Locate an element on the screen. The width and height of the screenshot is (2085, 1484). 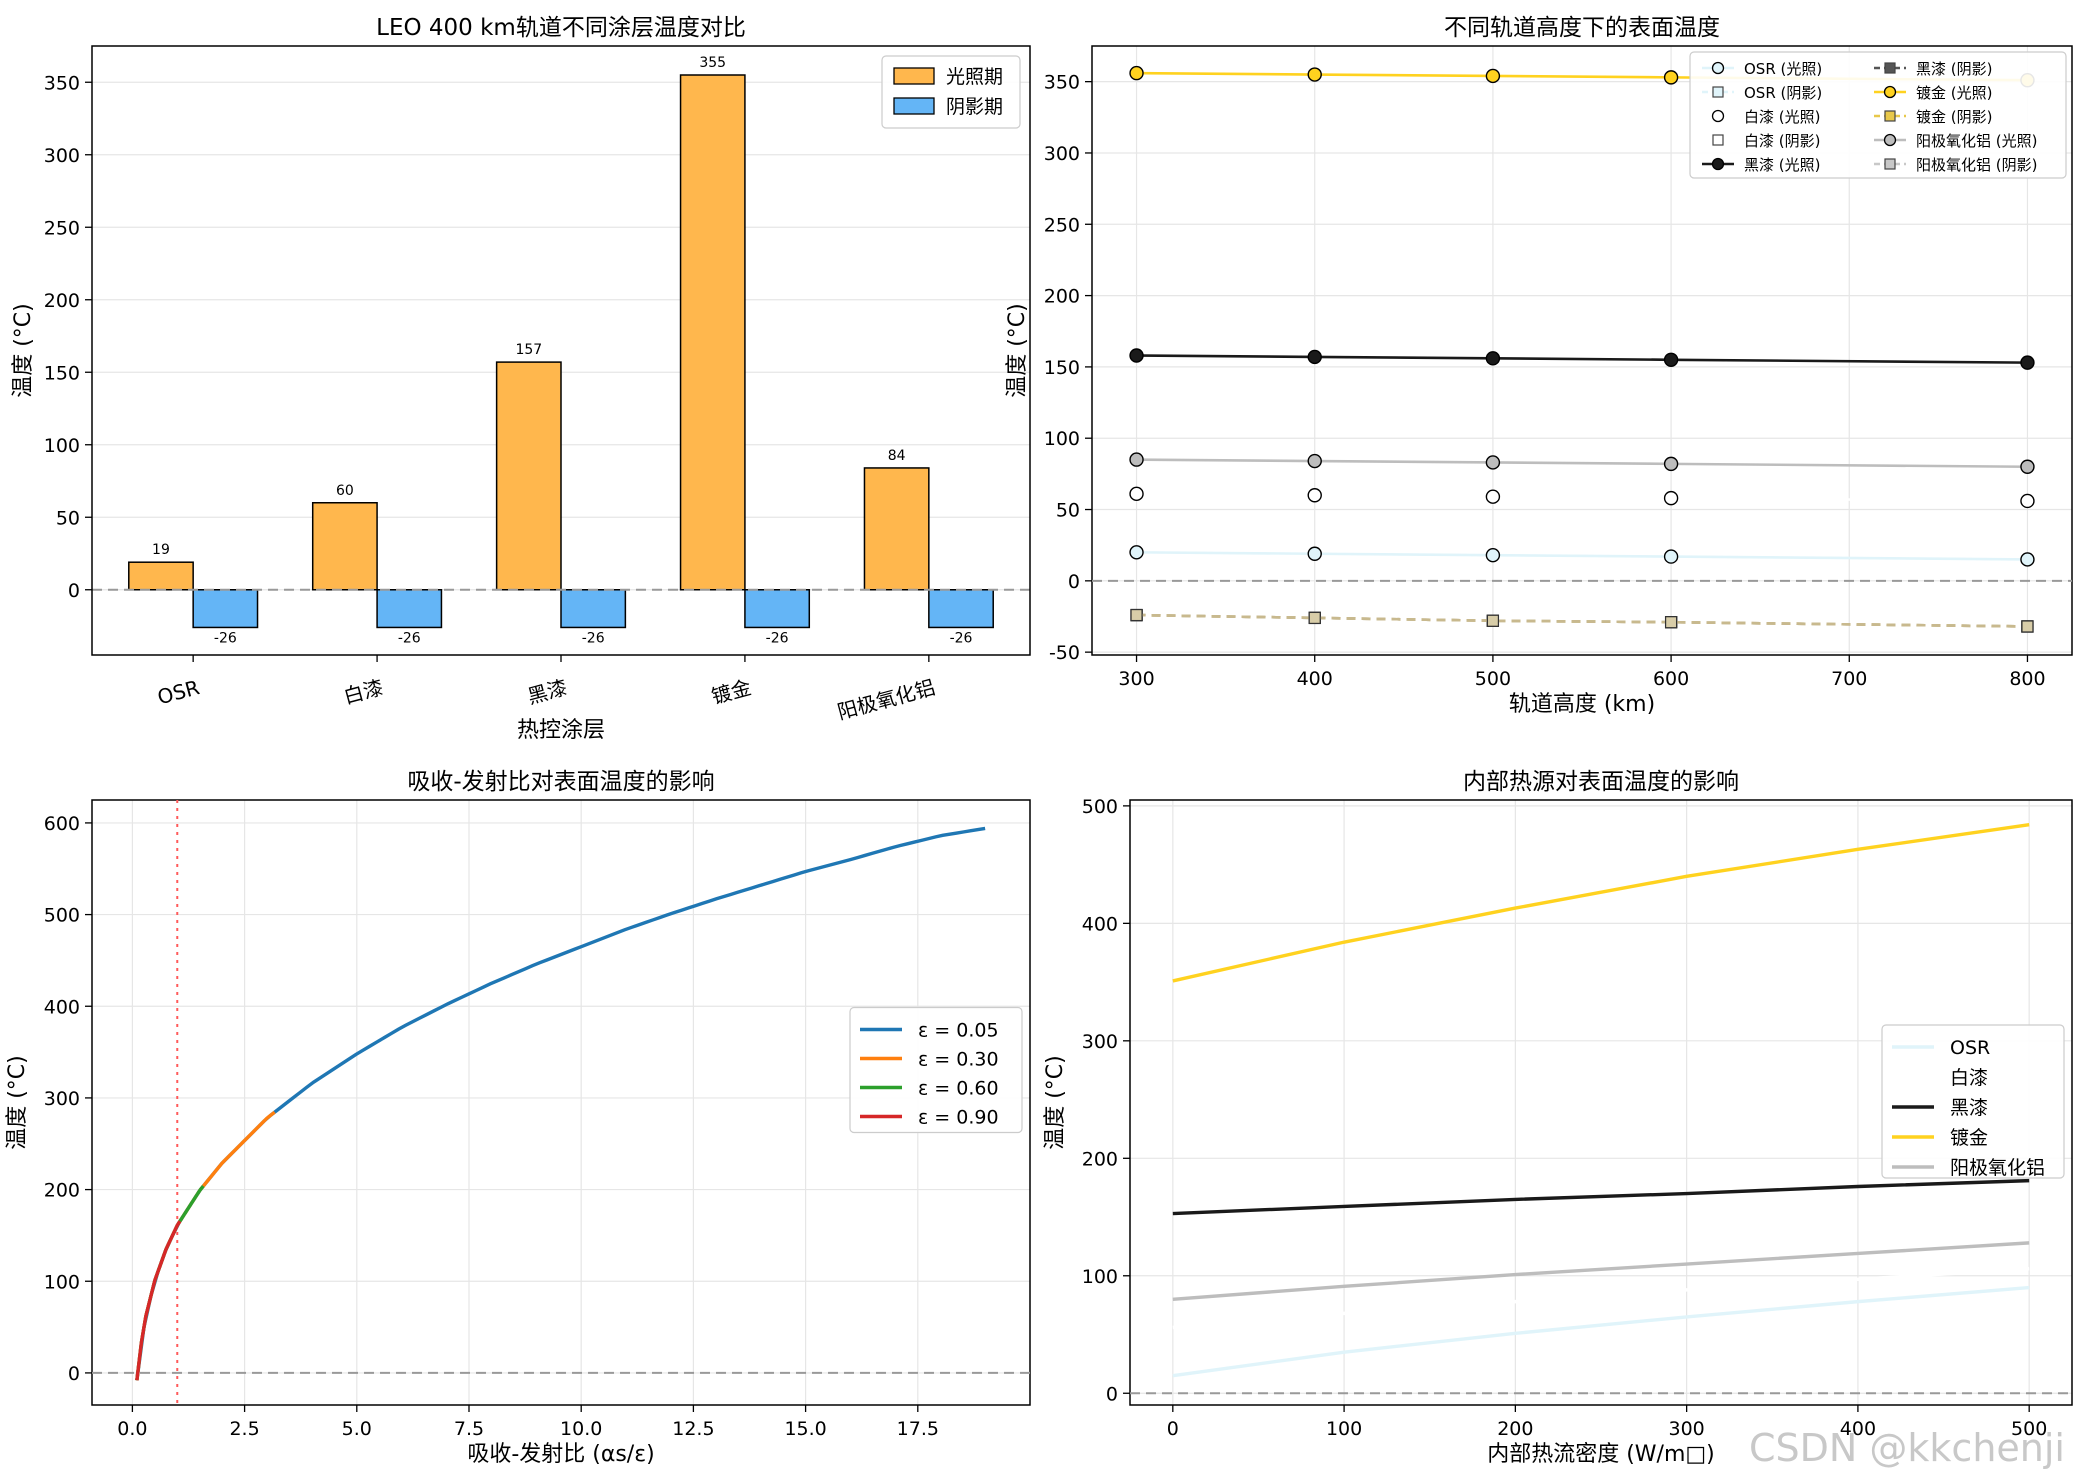
x-axis-label: 内部热流密度 (W/m□) is located at coordinates (1601, 1454).